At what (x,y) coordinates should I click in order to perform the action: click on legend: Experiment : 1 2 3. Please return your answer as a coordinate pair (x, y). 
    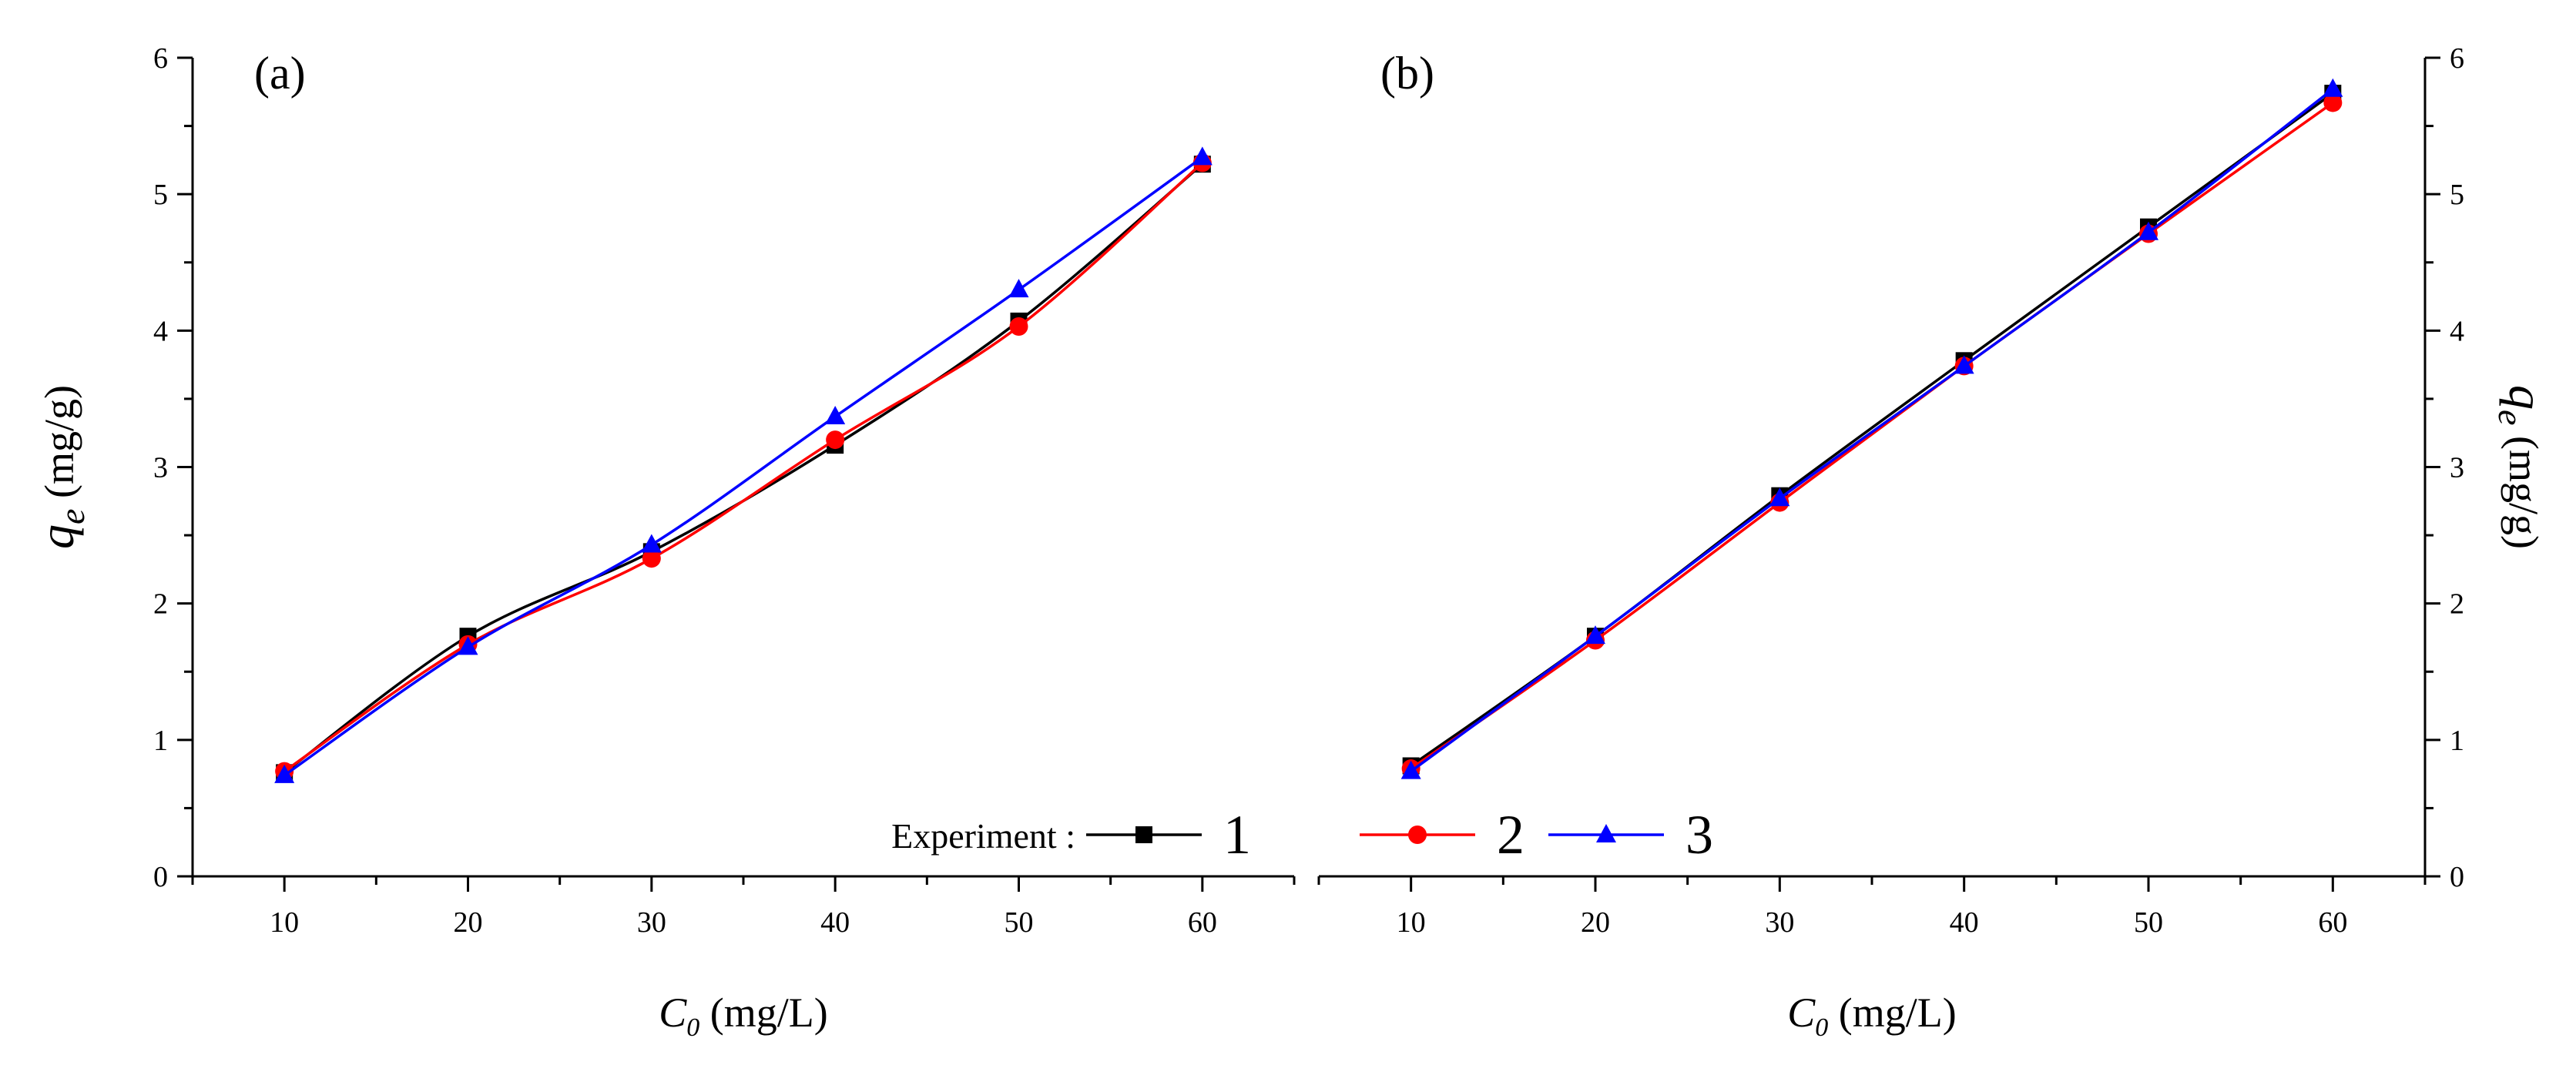
    Looking at the image, I should click on (1302, 835).